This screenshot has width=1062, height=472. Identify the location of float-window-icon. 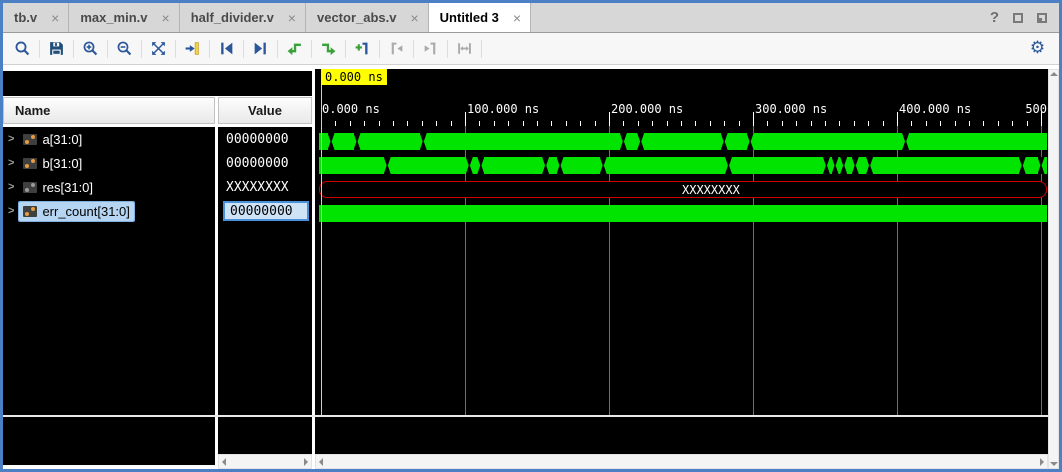
(1018, 17).